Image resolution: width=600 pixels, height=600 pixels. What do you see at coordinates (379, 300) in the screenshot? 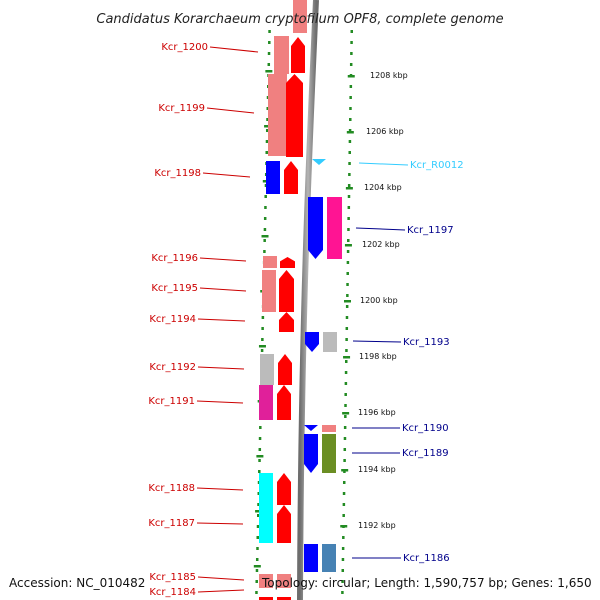
I see `scale-label: 1200 kbp` at bounding box center [379, 300].